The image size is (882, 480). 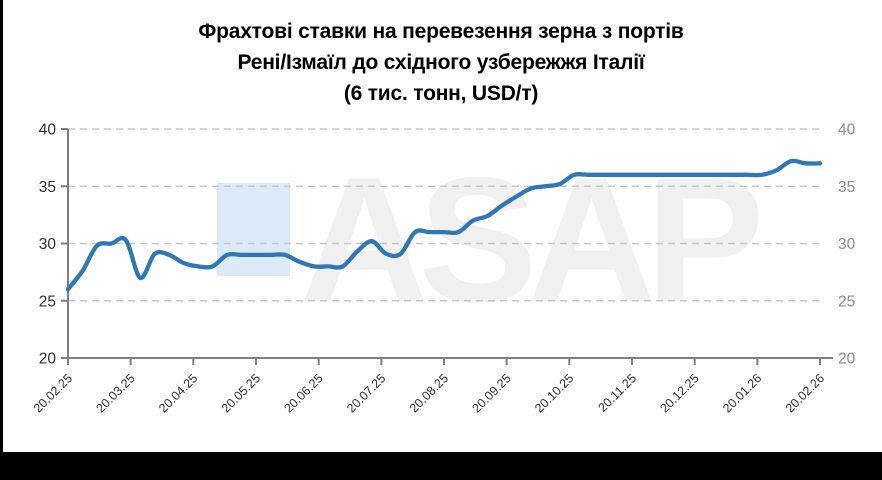 What do you see at coordinates (48, 130) in the screenshot?
I see `y-axis-label-left: 40` at bounding box center [48, 130].